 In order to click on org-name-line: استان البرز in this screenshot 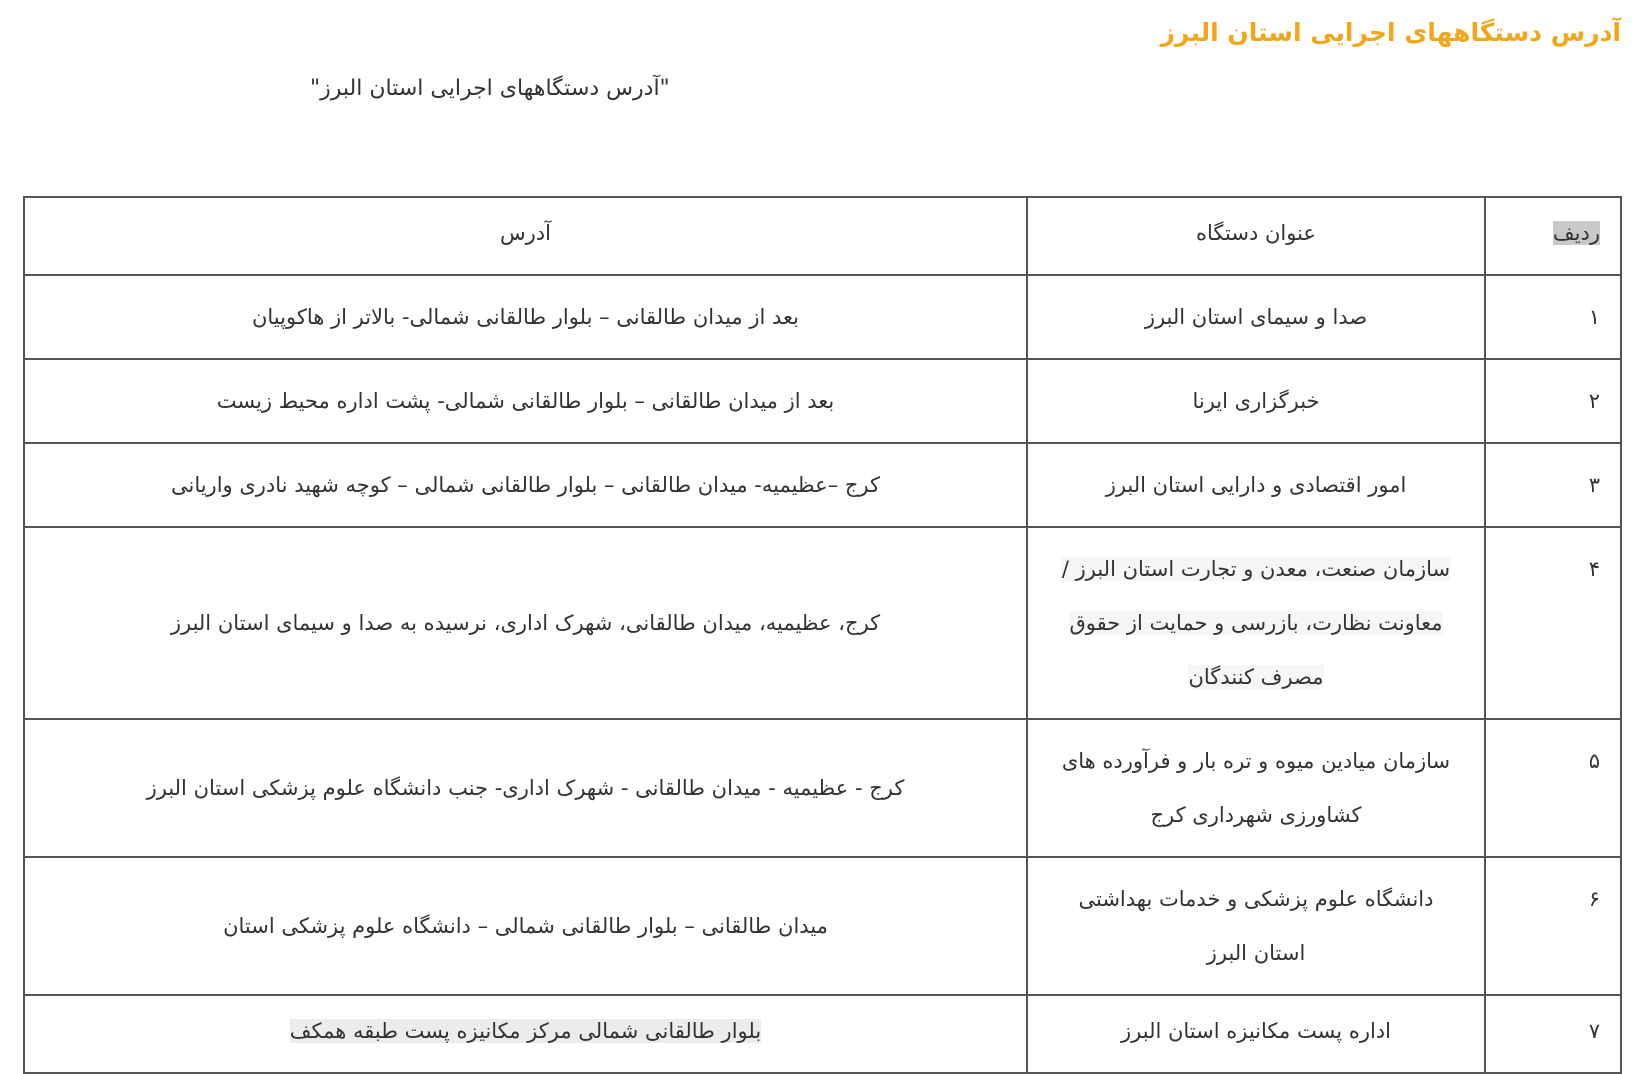, I will do `click(1256, 953)`.